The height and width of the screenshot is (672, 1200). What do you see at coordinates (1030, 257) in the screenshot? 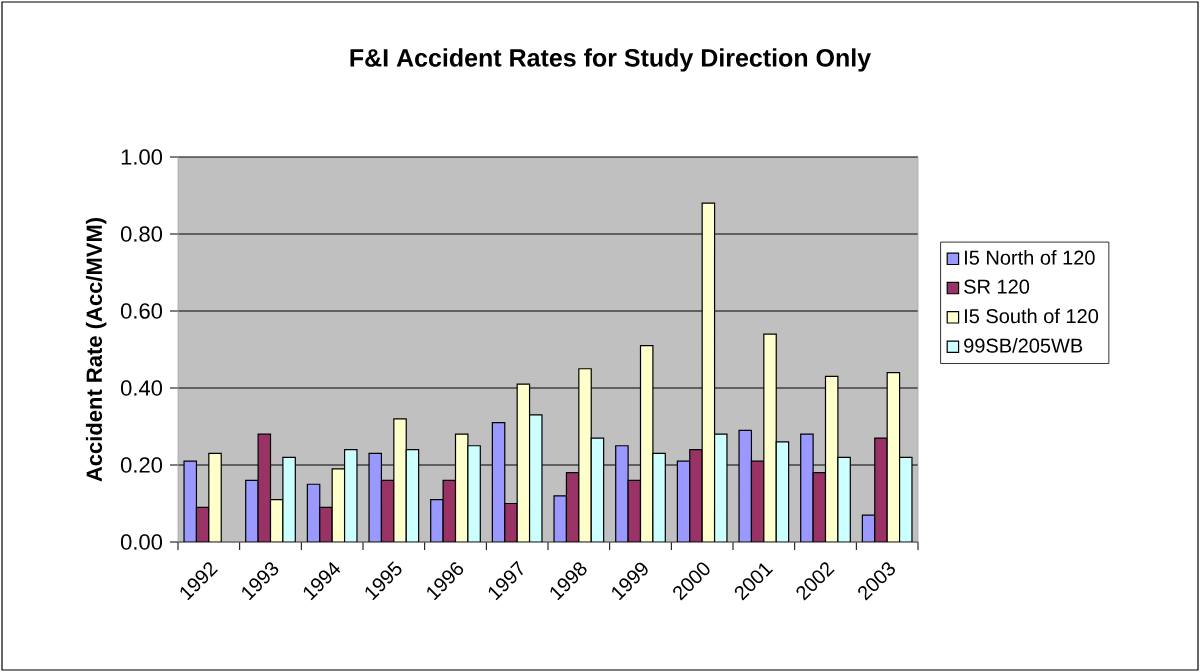
I see `legend-label: I5 North of 120` at bounding box center [1030, 257].